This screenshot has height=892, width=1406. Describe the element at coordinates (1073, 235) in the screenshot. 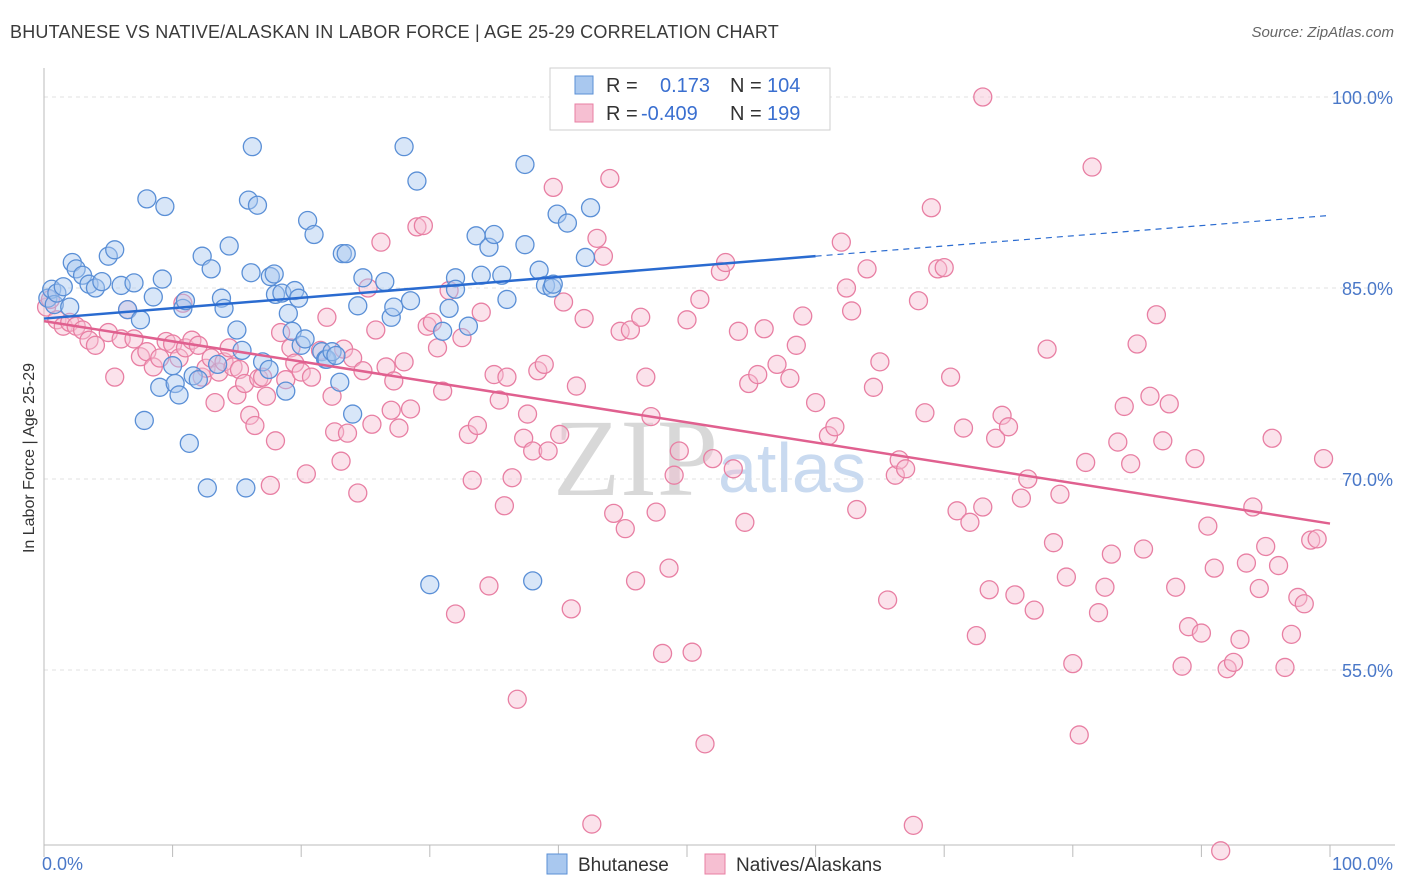

I see `bhutanese-trend-extension` at that location.